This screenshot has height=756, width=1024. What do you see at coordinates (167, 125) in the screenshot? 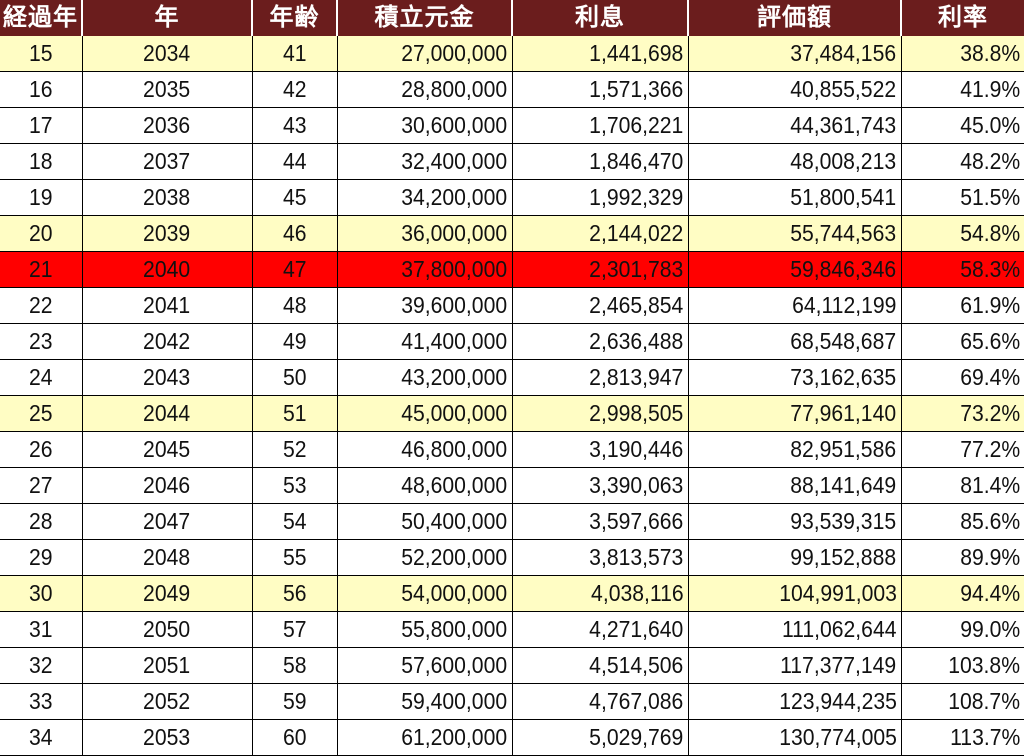
I see `cell-year: 2036` at bounding box center [167, 125].